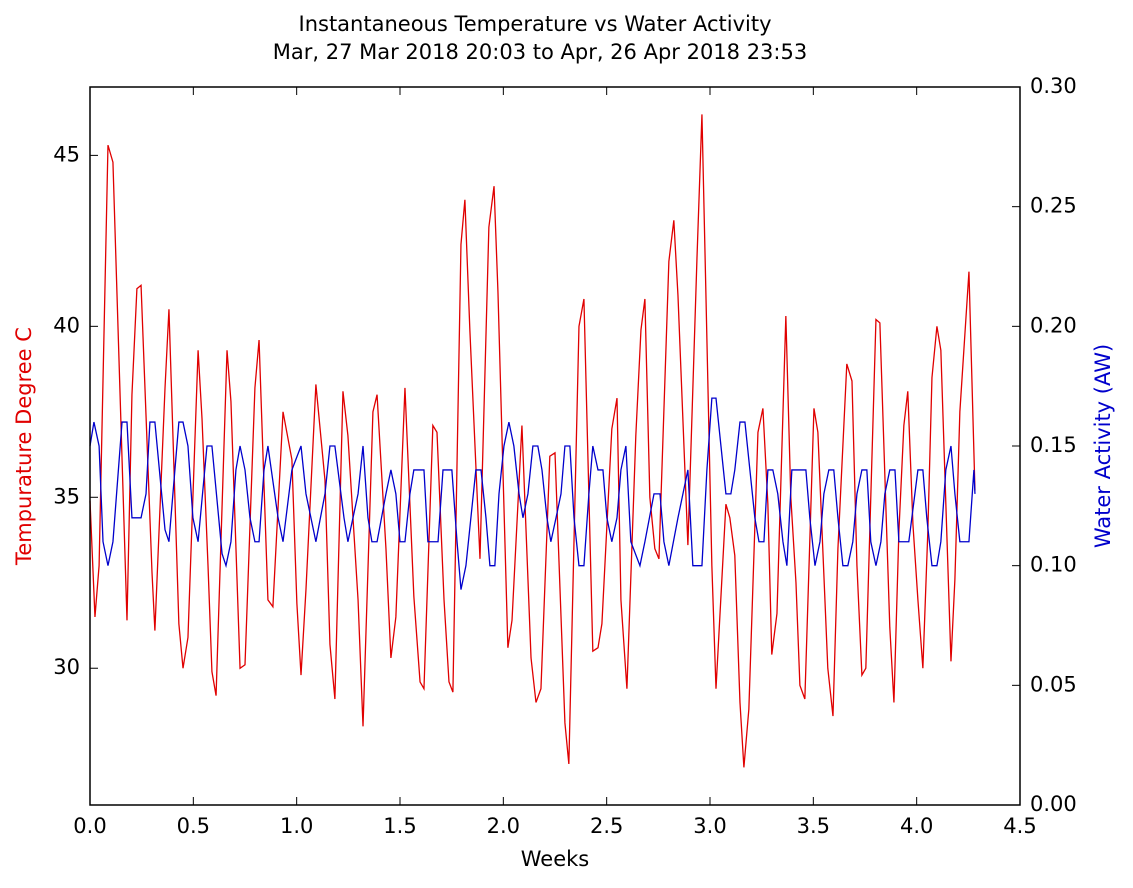 This screenshot has height=888, width=1133. I want to click on y2-tick-label: 0.00, so click(1053, 804).